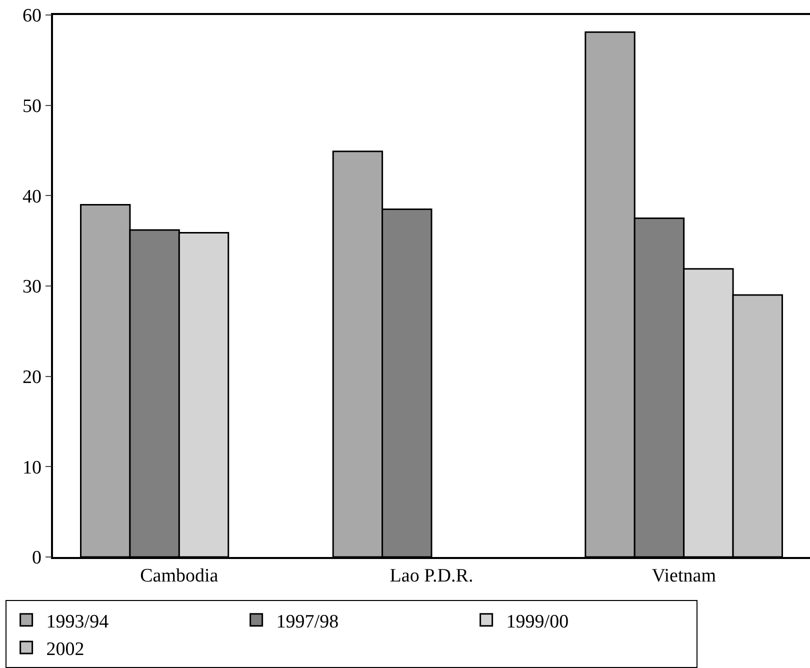  What do you see at coordinates (537, 621) in the screenshot?
I see `legend-label: 1999/00` at bounding box center [537, 621].